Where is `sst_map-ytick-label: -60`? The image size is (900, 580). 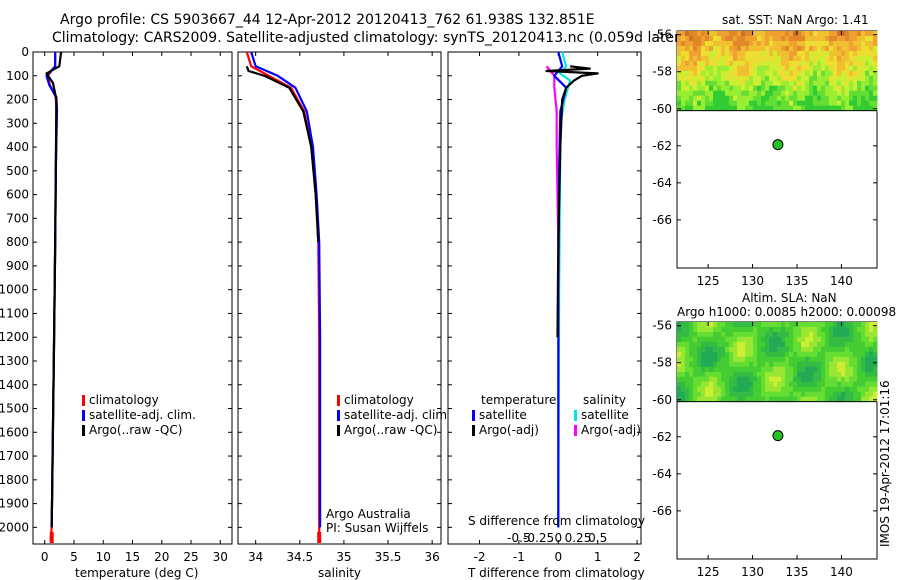
sst_map-ytick-label: -60 is located at coordinates (662, 109).